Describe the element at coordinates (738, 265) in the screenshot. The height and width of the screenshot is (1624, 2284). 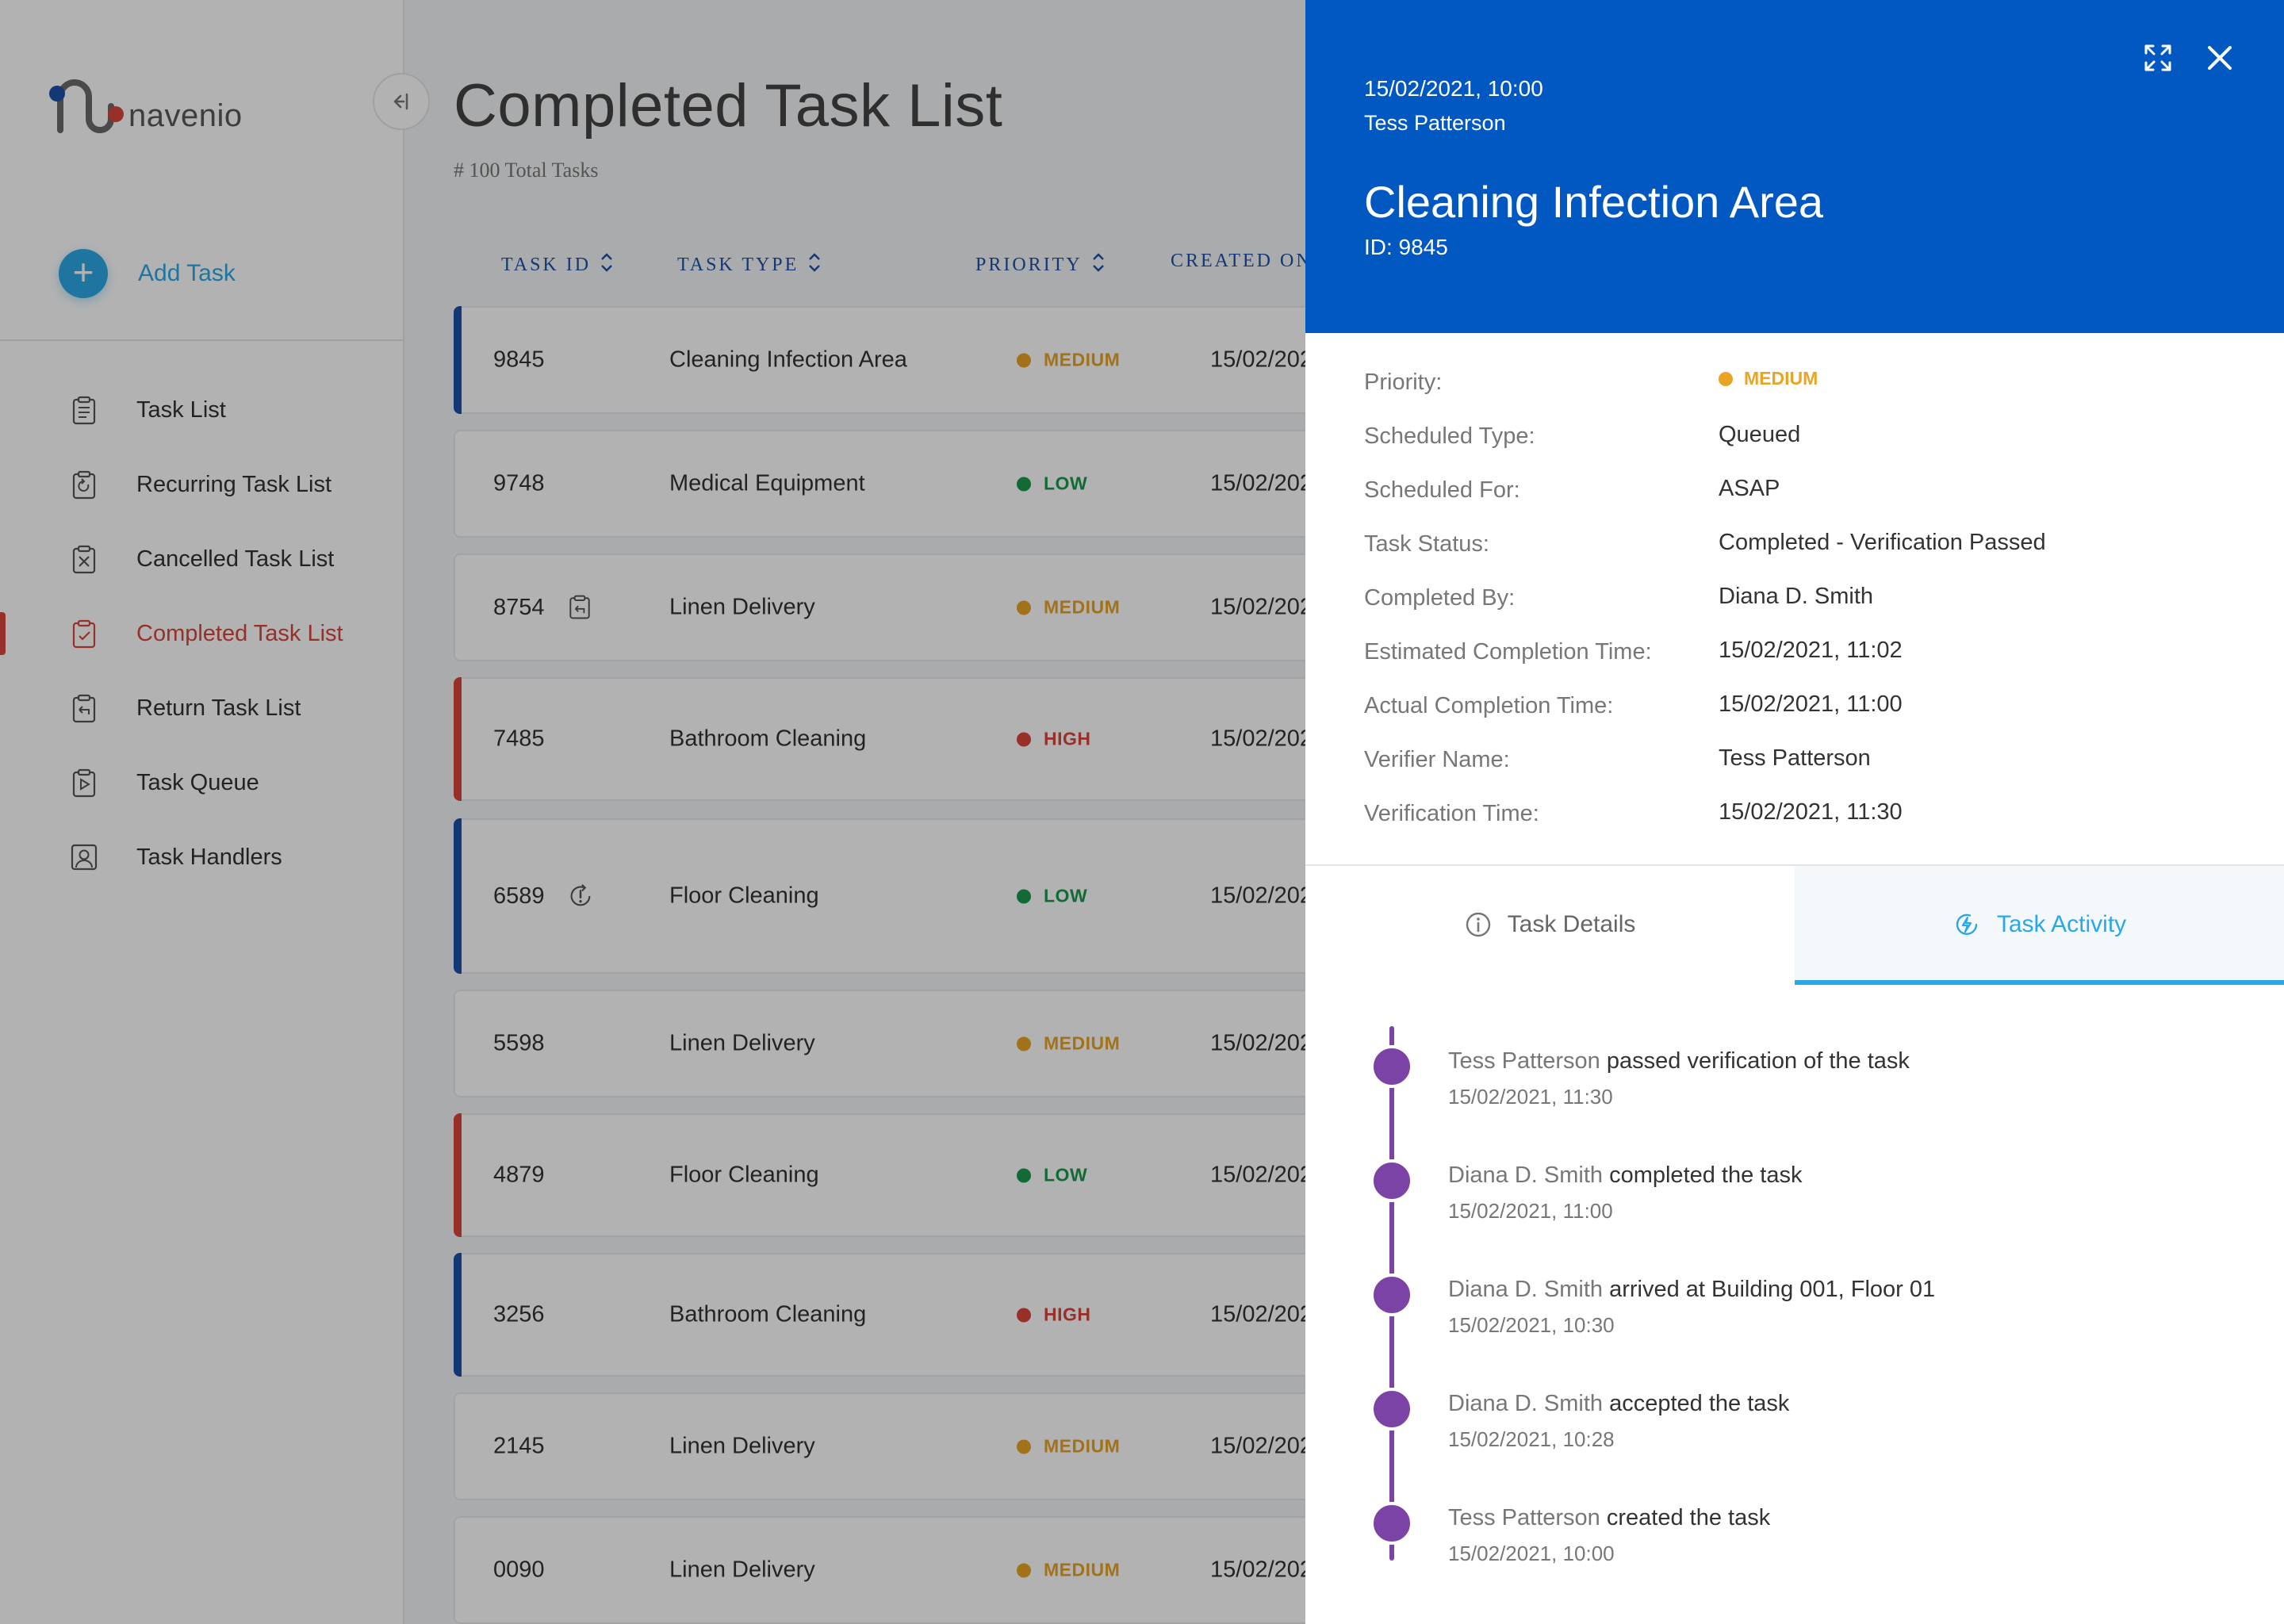
I see `column-label: TASK TYPE` at that location.